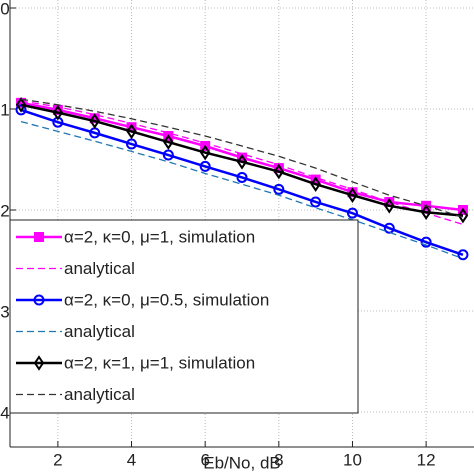 This screenshot has width=474, height=474. Describe the element at coordinates (242, 462) in the screenshot. I see `x-axis-label: Eb/No, dB` at that location.